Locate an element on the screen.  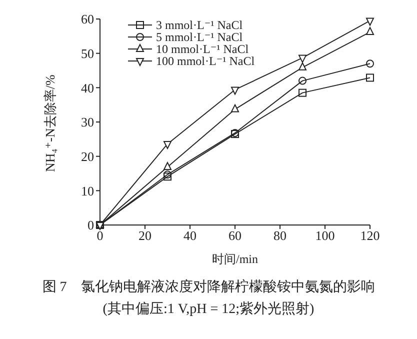
text: (其中偏压:1 V,pH = 12;紫外光照射) is located at coordinates (209, 309).